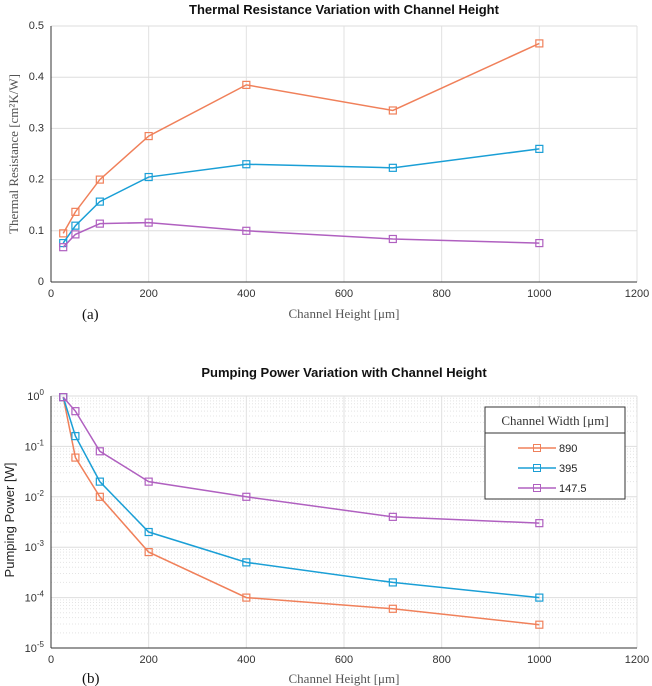  I want to click on y-tick-label: 10⁻³, so click(35, 546).